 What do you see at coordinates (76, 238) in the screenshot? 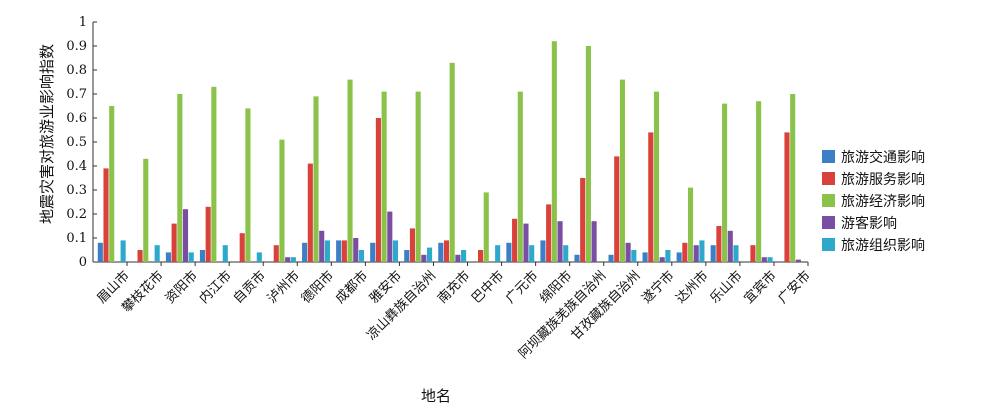
I see `y-tick-label: 0.1` at bounding box center [76, 238].